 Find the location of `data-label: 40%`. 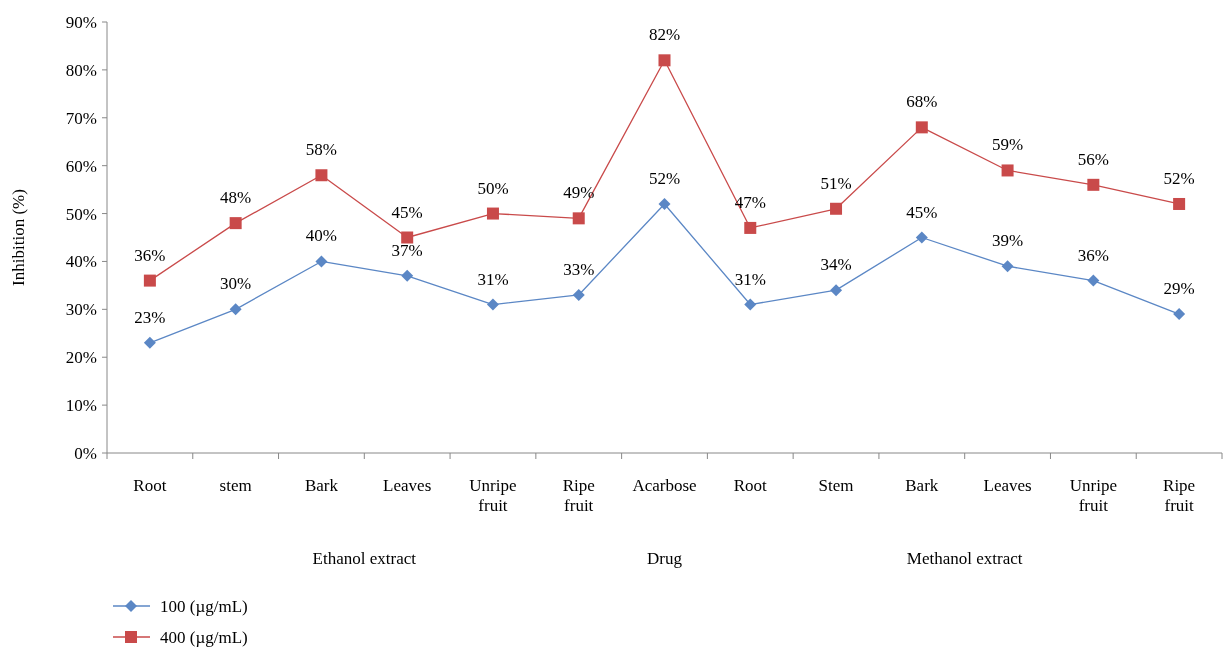

data-label: 40% is located at coordinates (321, 236).